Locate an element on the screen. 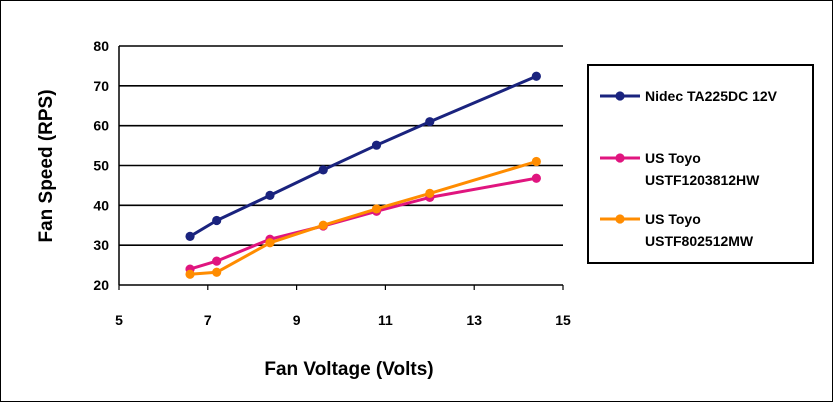 The width and height of the screenshot is (833, 402). y-tick-30: 30 is located at coordinates (101, 245).